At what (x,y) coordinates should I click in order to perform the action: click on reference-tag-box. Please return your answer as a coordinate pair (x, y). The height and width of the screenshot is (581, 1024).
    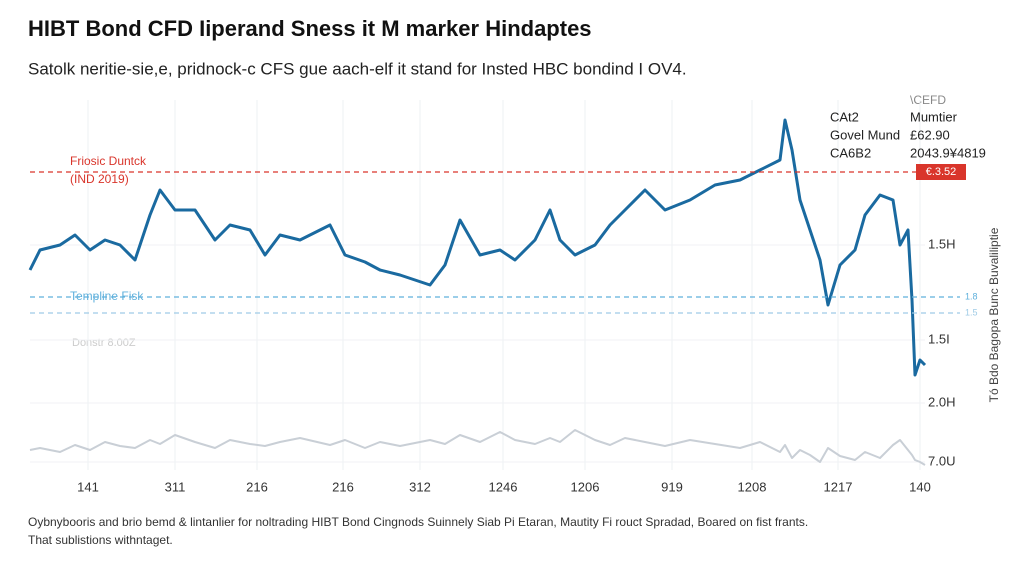
    Looking at the image, I should click on (941, 172).